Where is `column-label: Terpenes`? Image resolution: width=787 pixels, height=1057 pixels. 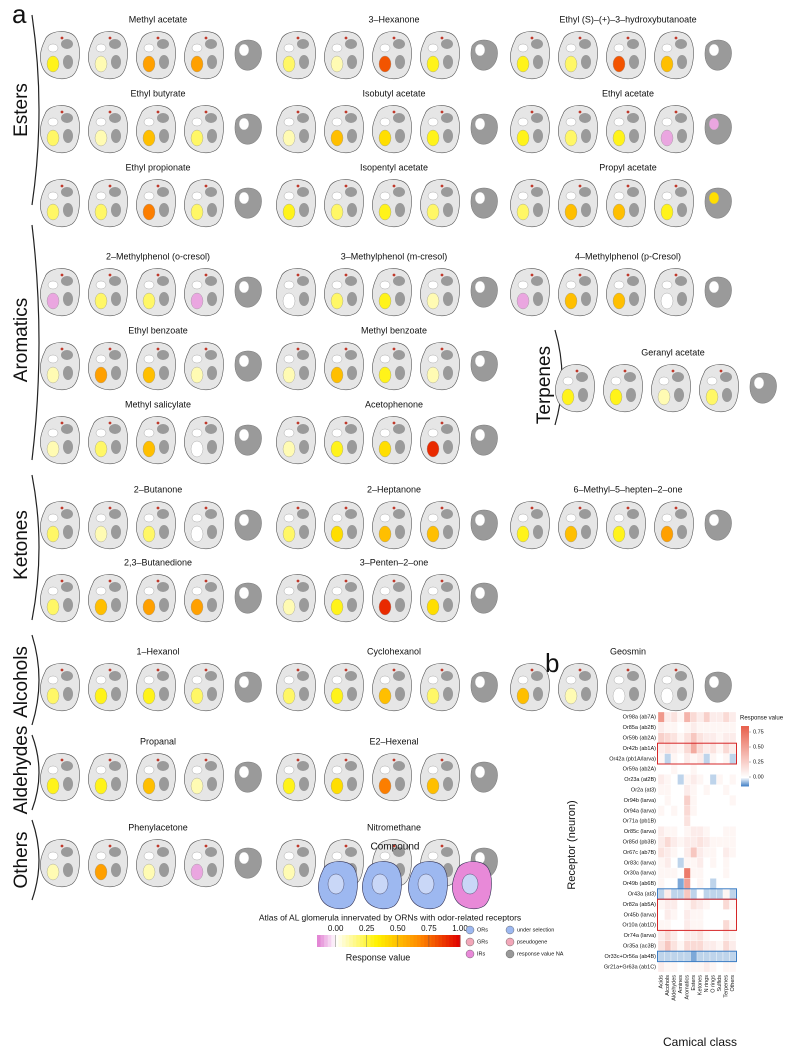
column-label: Terpenes is located at coordinates (727, 986).